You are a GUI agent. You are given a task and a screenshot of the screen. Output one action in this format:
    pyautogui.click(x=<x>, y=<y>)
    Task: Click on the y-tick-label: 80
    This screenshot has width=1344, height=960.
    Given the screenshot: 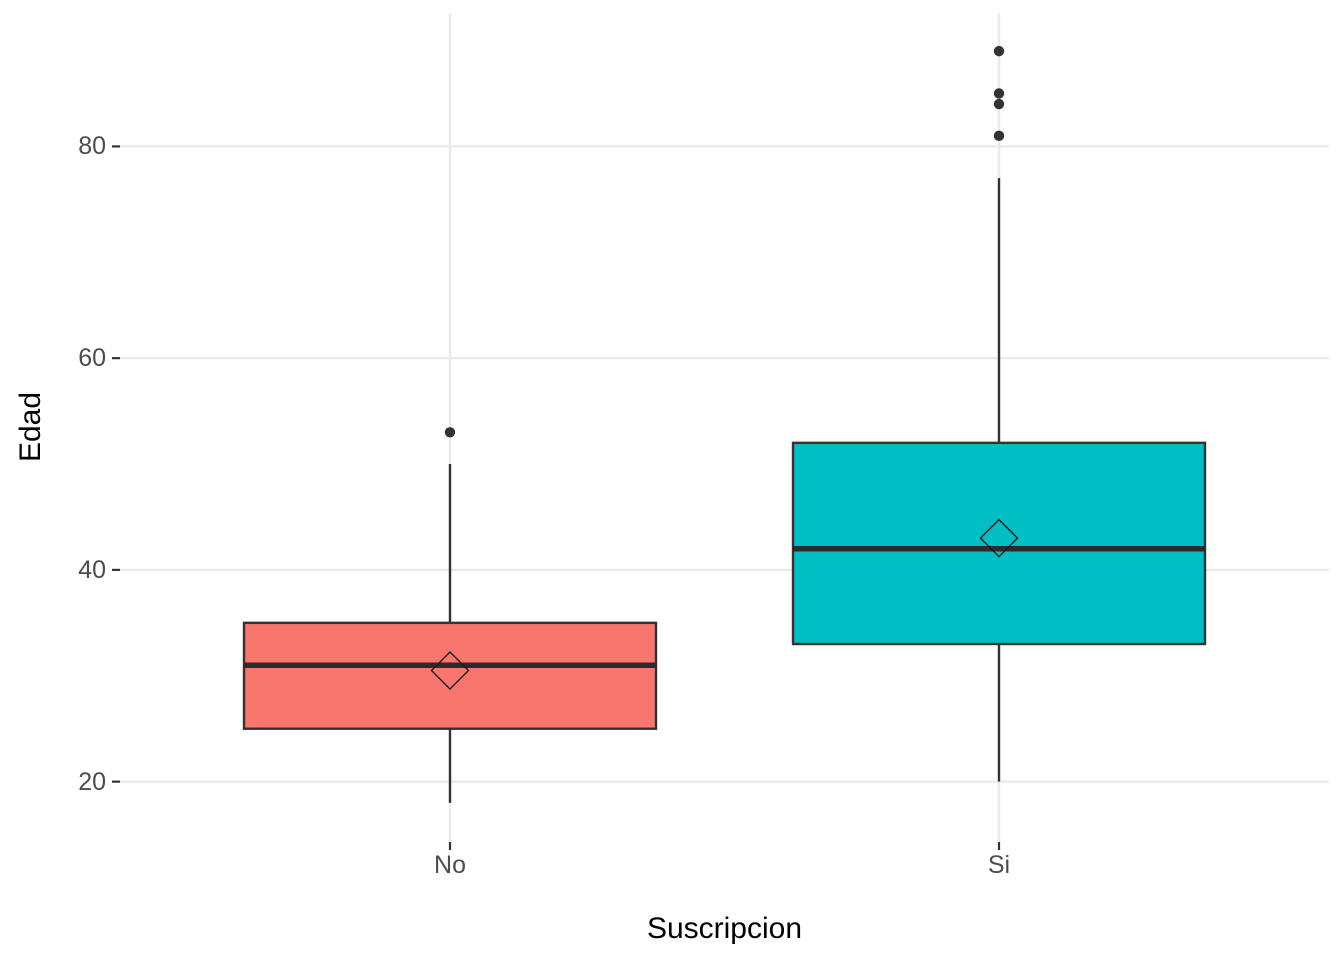 What is the action you would take?
    pyautogui.click(x=92, y=146)
    